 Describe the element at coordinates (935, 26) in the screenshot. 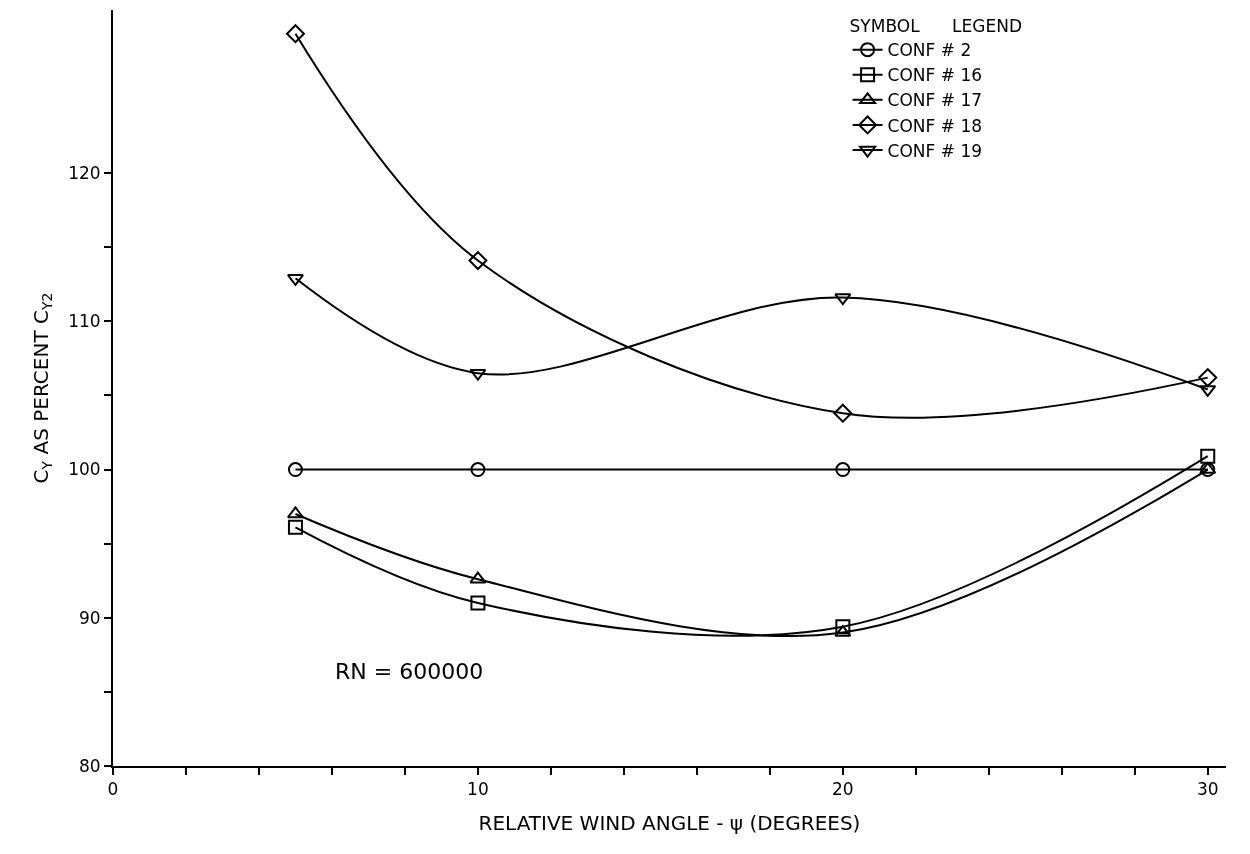

I see `legend-title: SYMBOL LEGEND` at that location.